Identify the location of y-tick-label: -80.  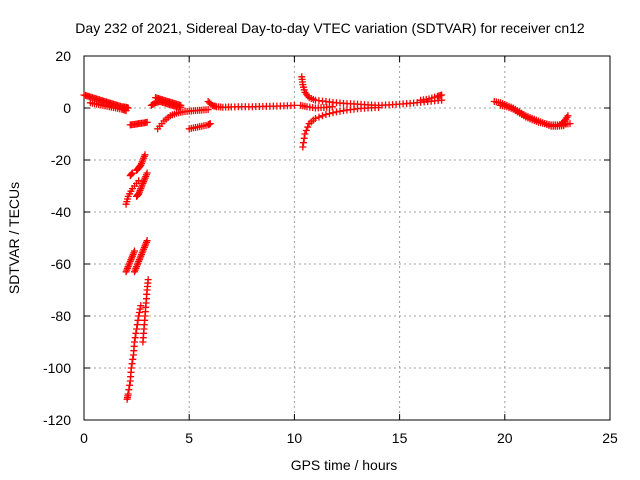
(61, 316).